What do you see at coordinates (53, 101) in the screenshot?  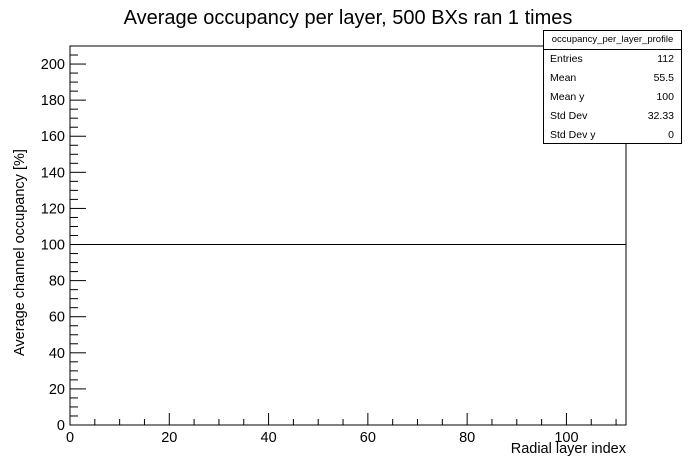 I see `y-tick-label: 180` at bounding box center [53, 101].